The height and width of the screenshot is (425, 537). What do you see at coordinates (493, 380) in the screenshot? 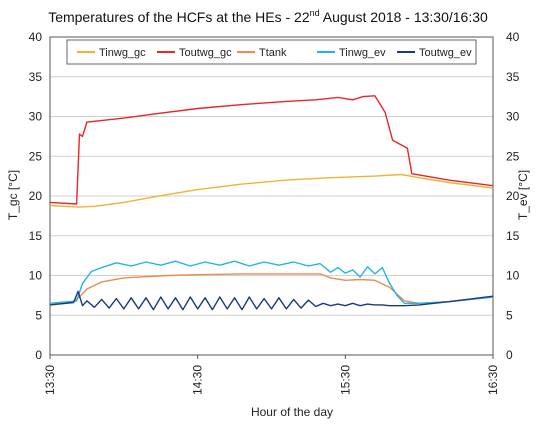
I see `x-tick-label: 16:30` at bounding box center [493, 380].